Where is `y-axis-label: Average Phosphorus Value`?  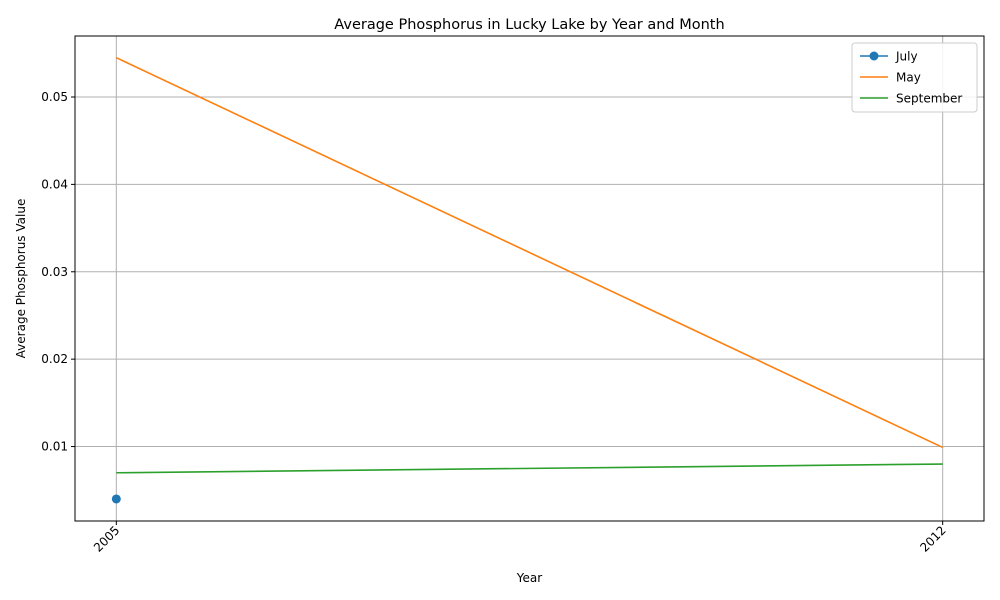 y-axis-label: Average Phosphorus Value is located at coordinates (21, 279).